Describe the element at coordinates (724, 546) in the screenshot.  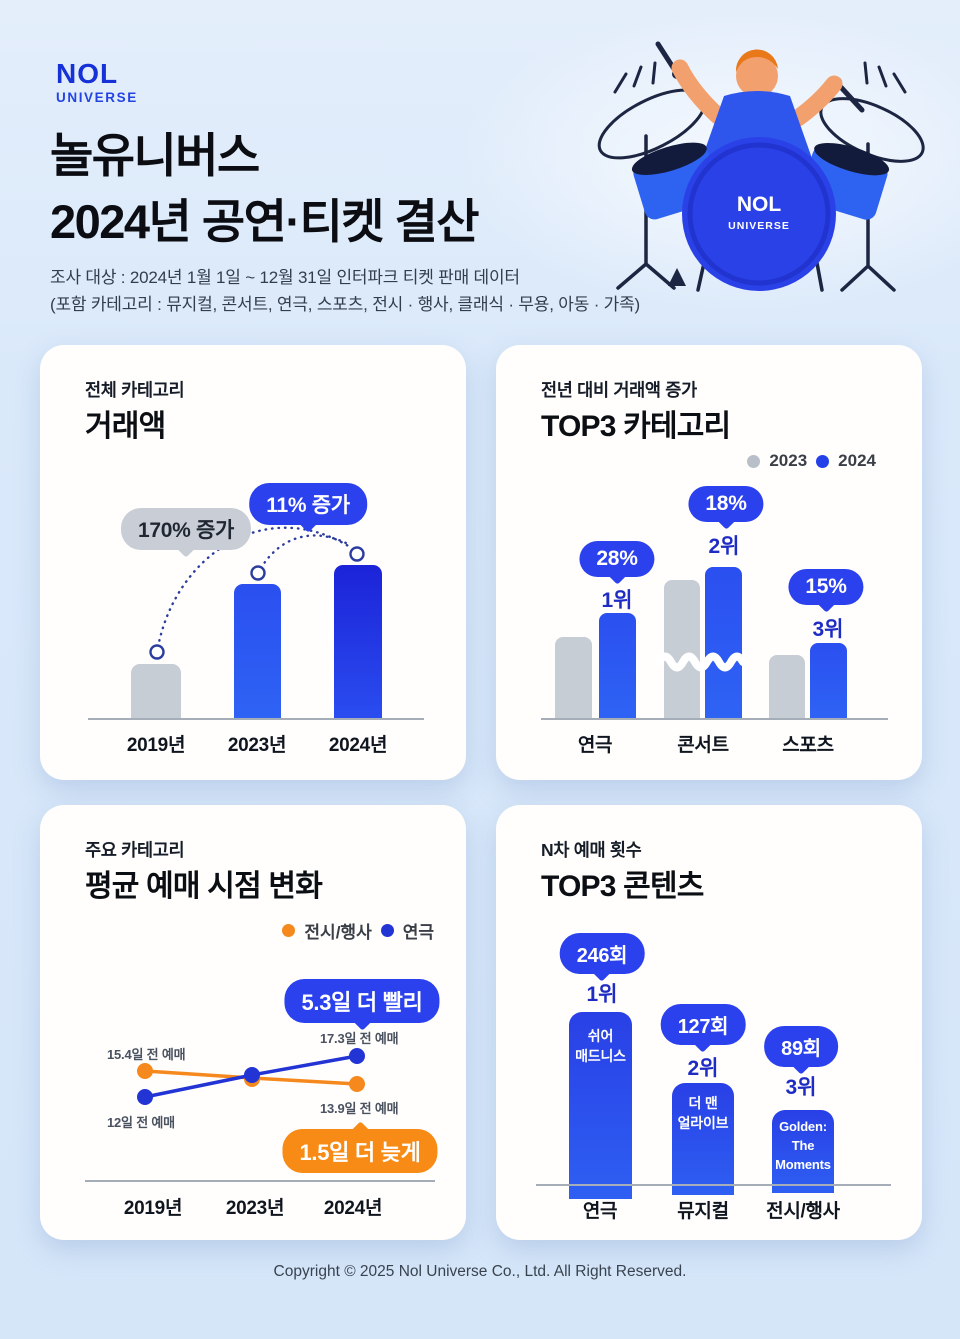
I see `rank-concert: 2위` at that location.